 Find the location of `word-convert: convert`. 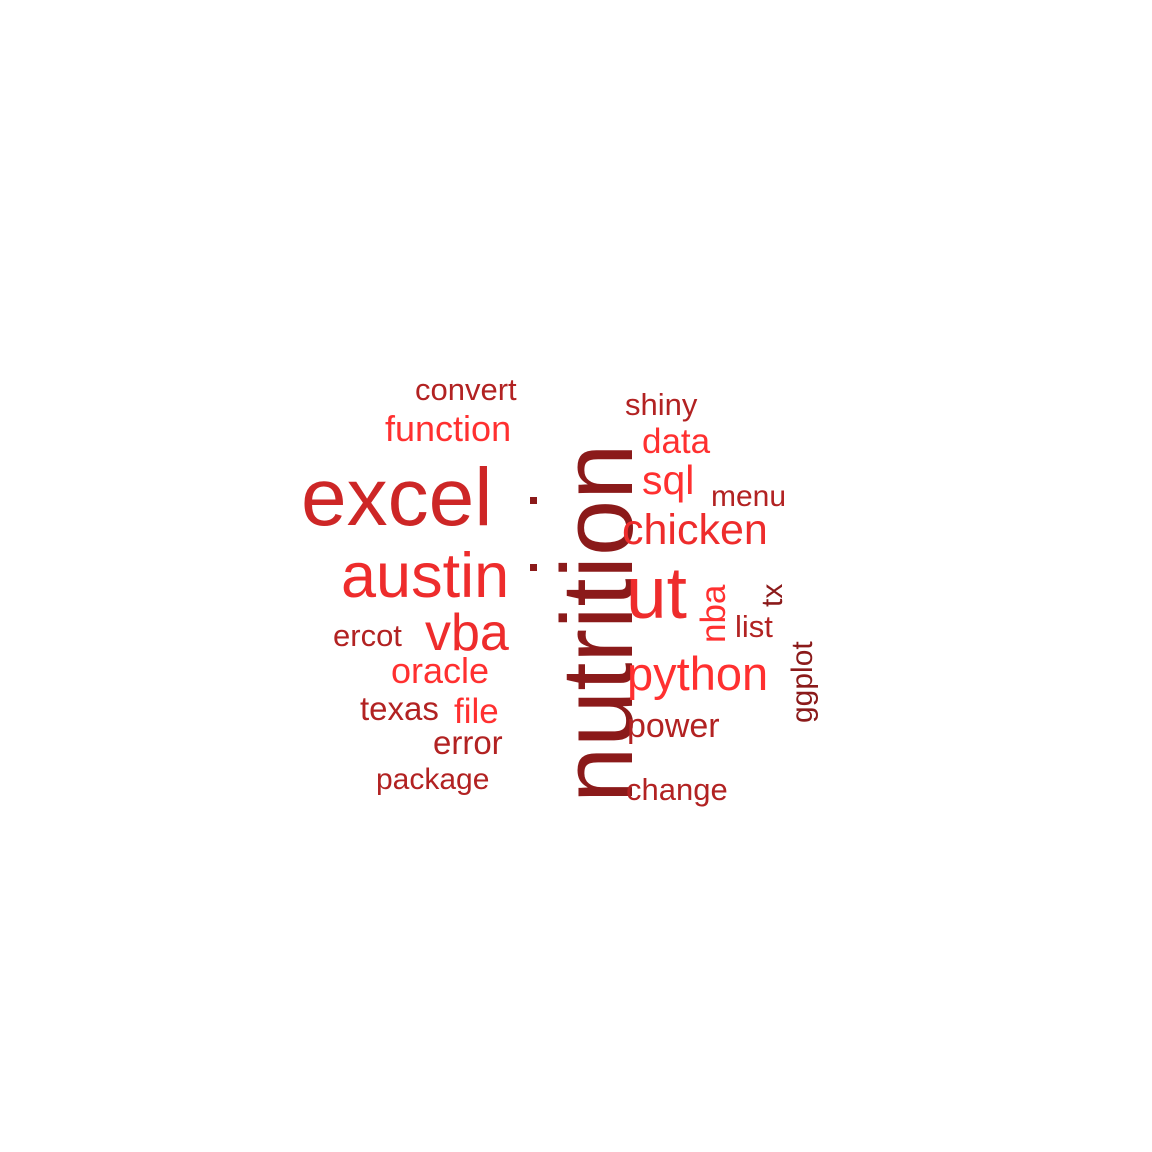

word-convert: convert is located at coordinates (466, 389).